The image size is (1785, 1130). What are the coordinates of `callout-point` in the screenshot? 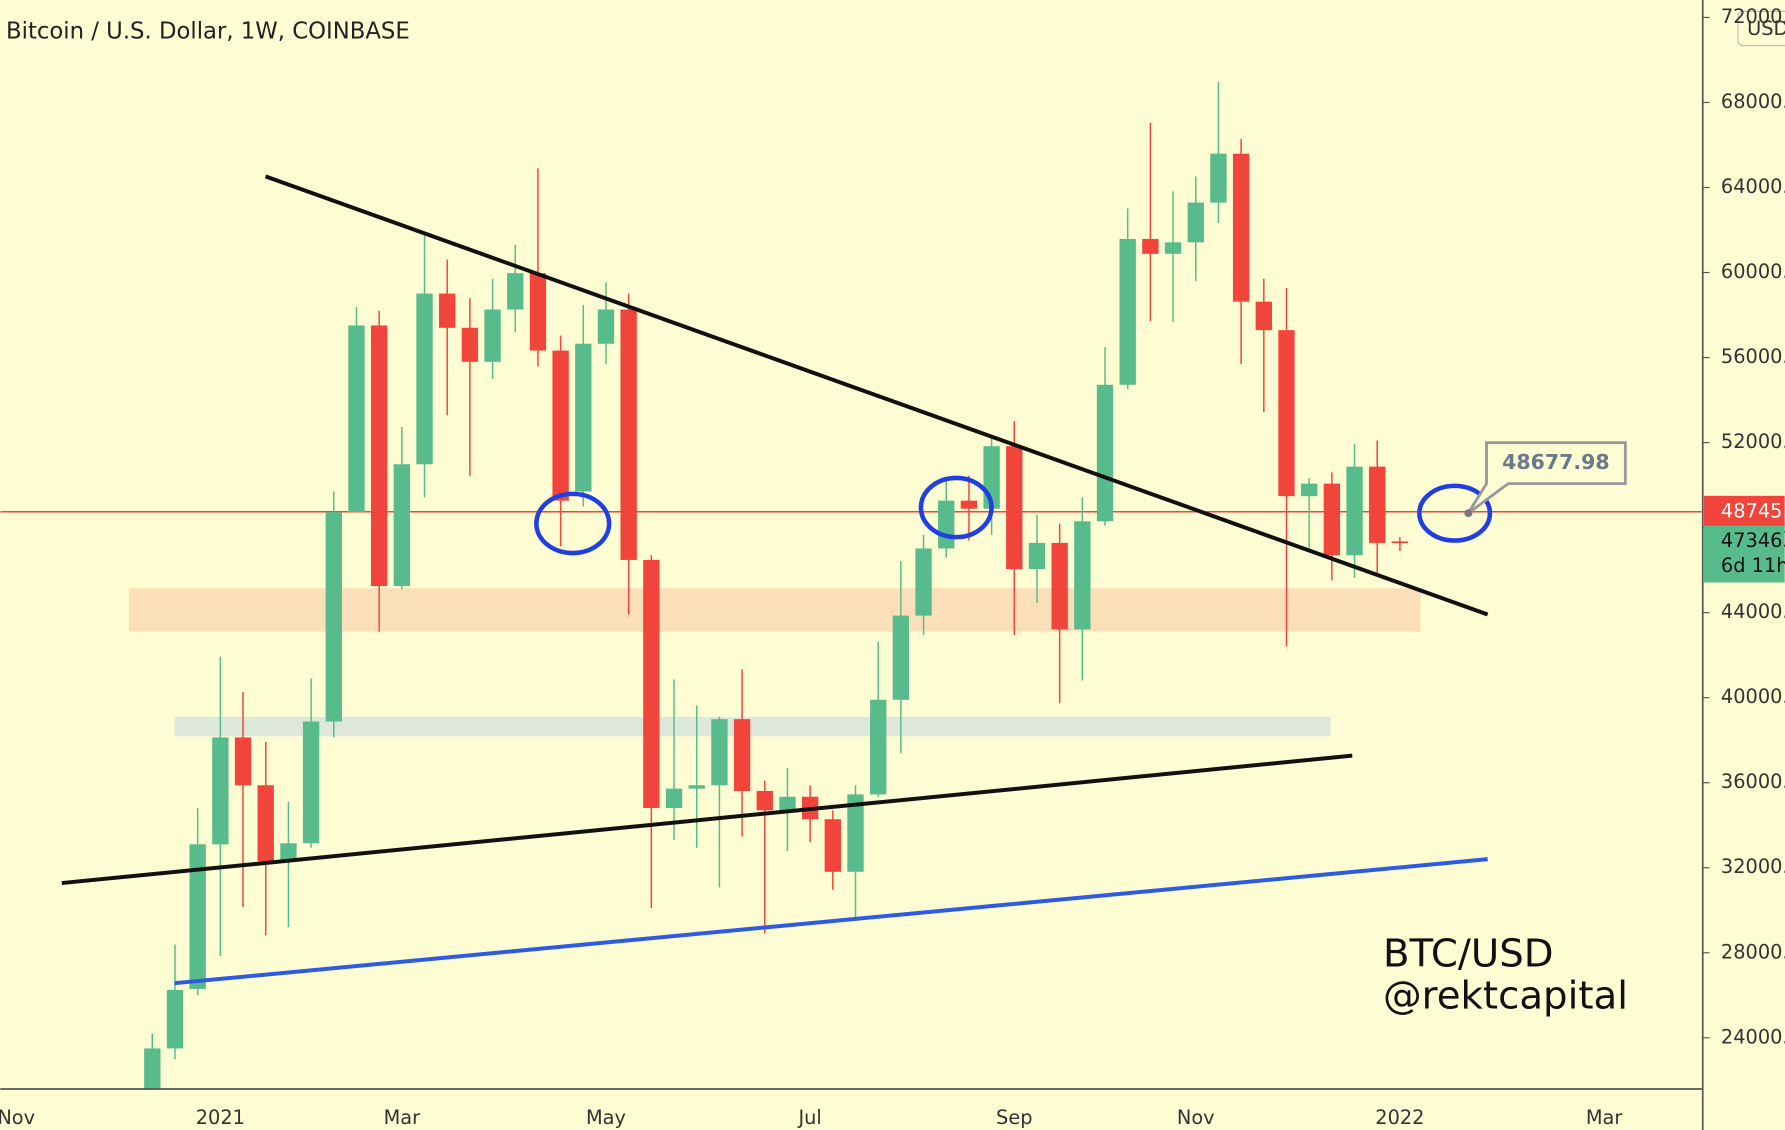 It's located at (1468, 513).